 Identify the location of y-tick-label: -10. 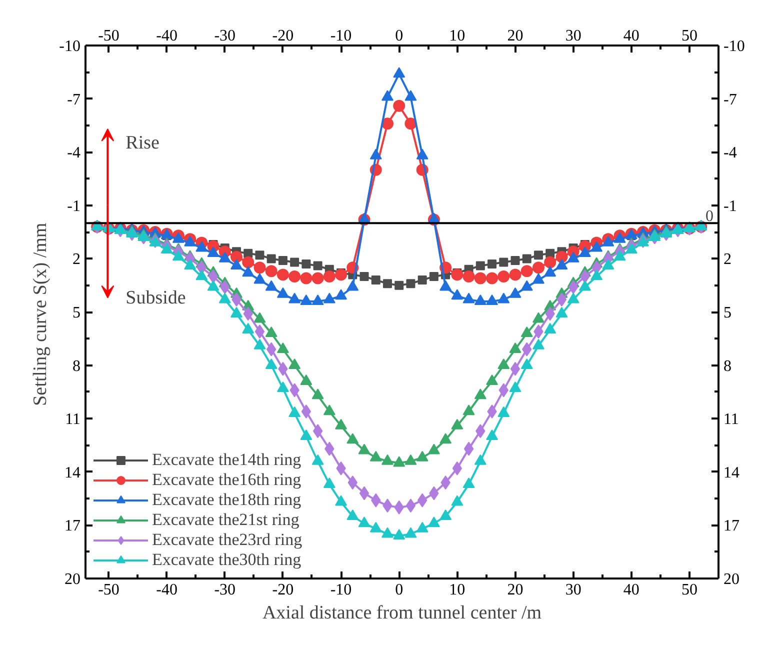
(69, 46).